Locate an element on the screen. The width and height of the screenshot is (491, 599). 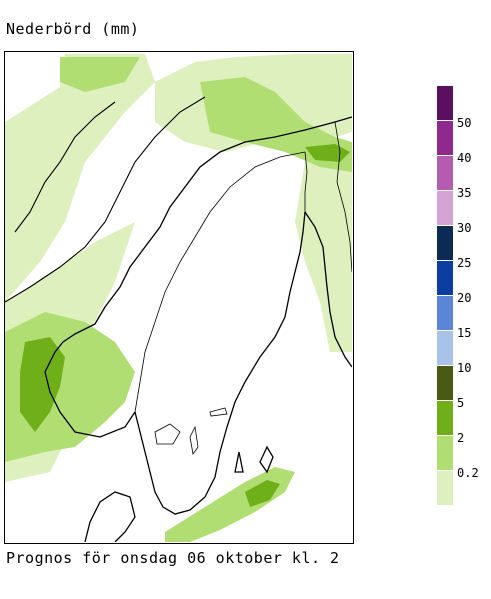
coastline-gotland is located at coordinates (266, 459).